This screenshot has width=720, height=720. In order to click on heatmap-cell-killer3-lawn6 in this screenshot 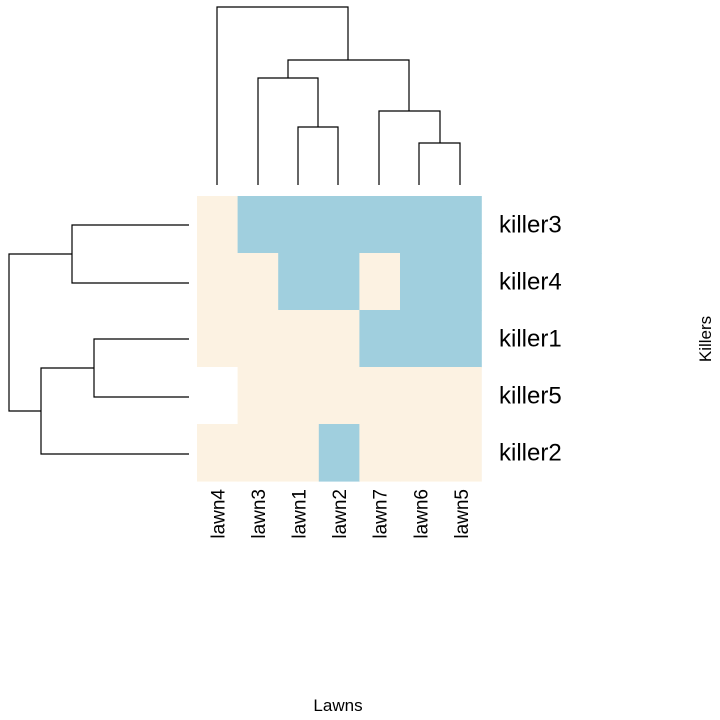, I will do `click(421, 225)`.